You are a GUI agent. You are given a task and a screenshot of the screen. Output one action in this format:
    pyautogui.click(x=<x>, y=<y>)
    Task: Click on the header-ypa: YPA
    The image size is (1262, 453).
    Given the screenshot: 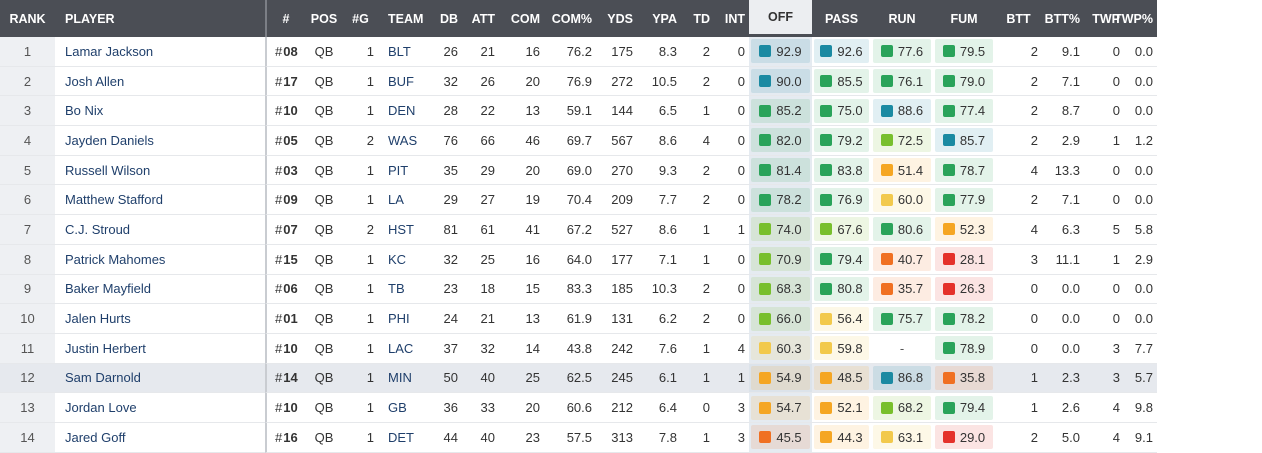 What is the action you would take?
    pyautogui.click(x=659, y=18)
    